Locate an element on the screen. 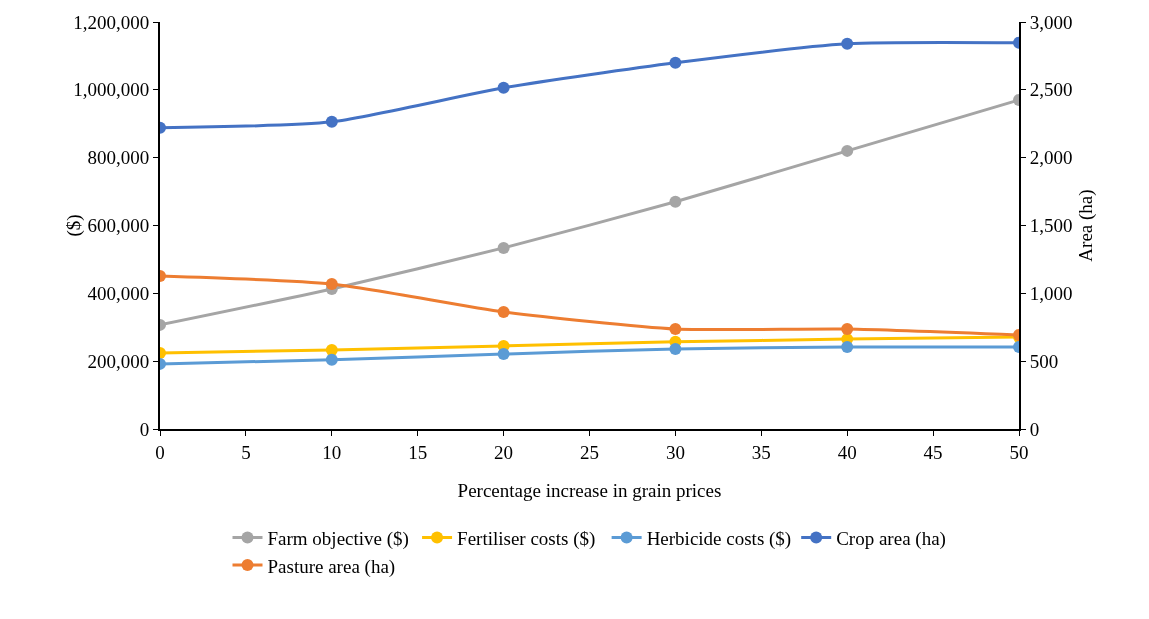  y2-tick-label: 1,000 is located at coordinates (1051, 293).